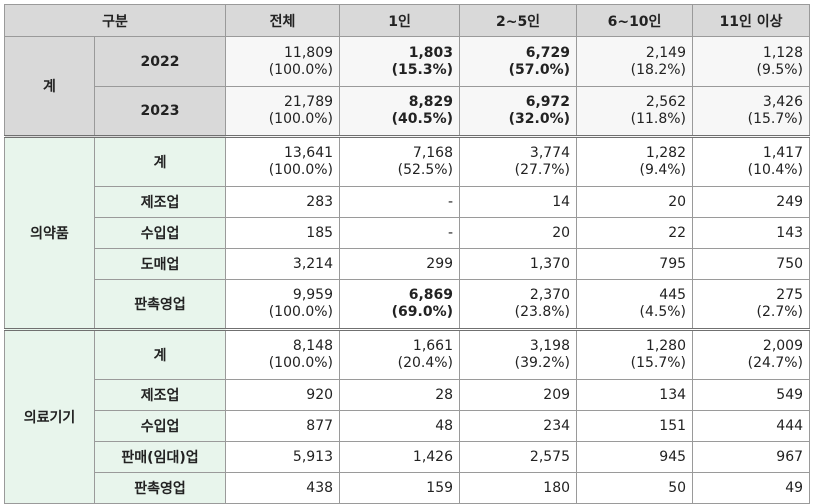 The height and width of the screenshot is (504, 813). What do you see at coordinates (283, 395) in the screenshot?
I see `value-cell: 920` at bounding box center [283, 395].